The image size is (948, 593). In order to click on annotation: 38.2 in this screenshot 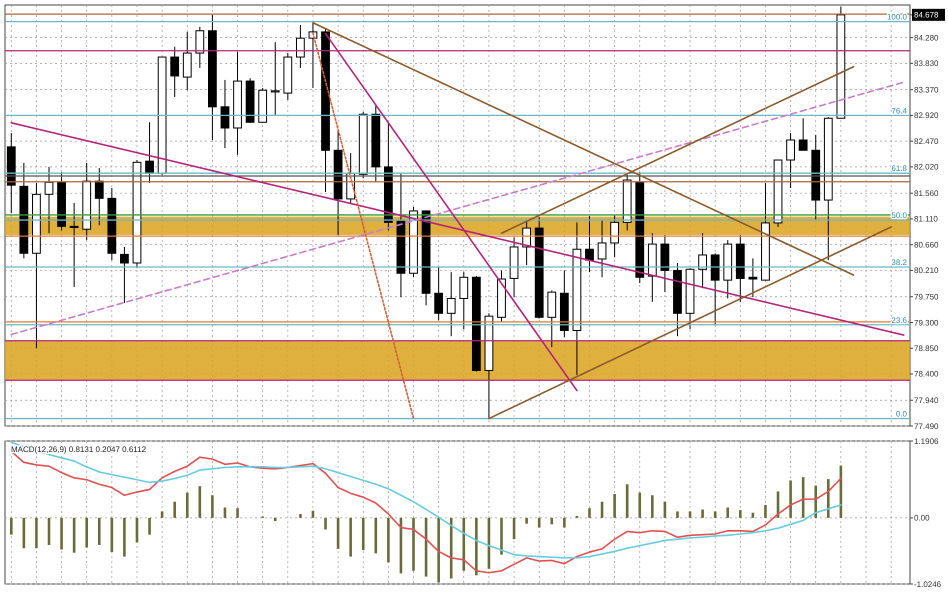, I will do `click(899, 262)`.